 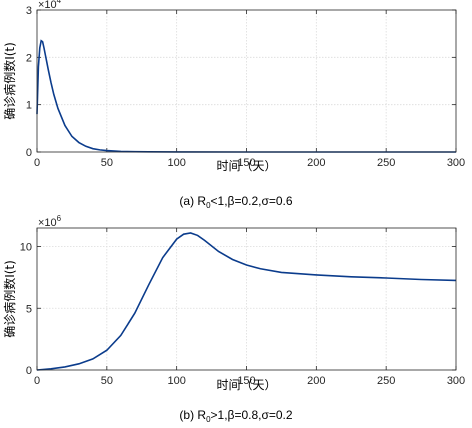 I want to click on y-exponent-label: ×10⁶, so click(x=50, y=221).